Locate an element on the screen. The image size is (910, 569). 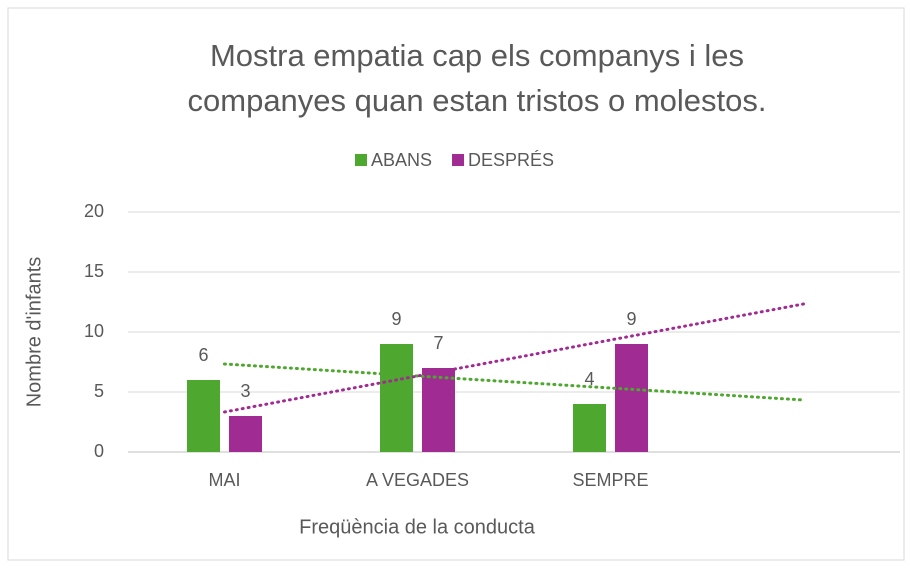
legend-label: ABANS is located at coordinates (401, 160).